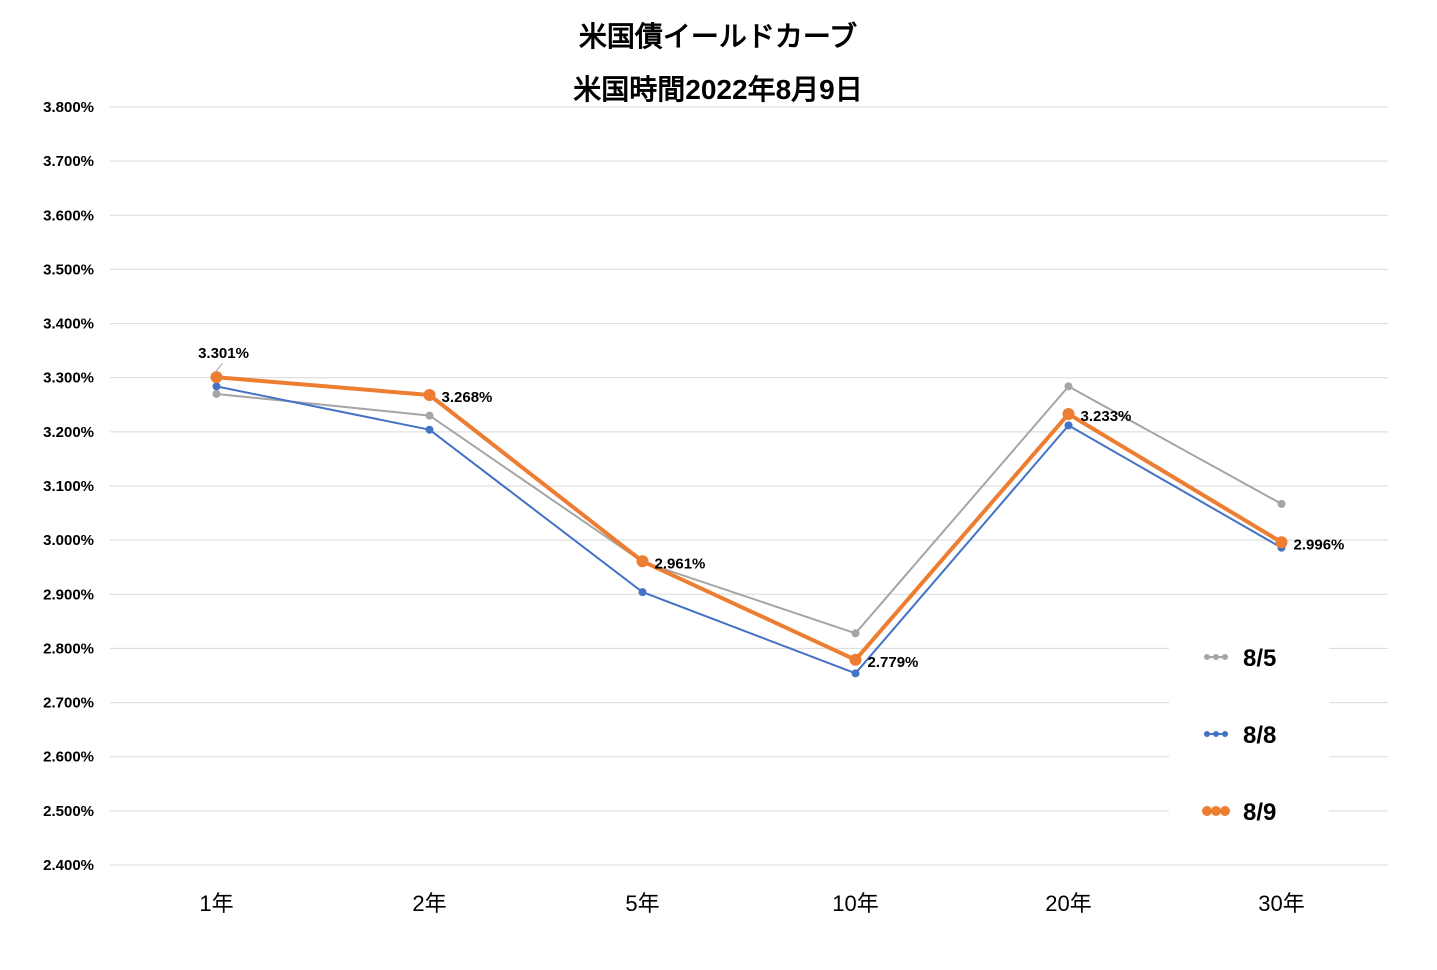 The height and width of the screenshot is (970, 1437). I want to click on legend-item: 8/8, so click(1240, 735).